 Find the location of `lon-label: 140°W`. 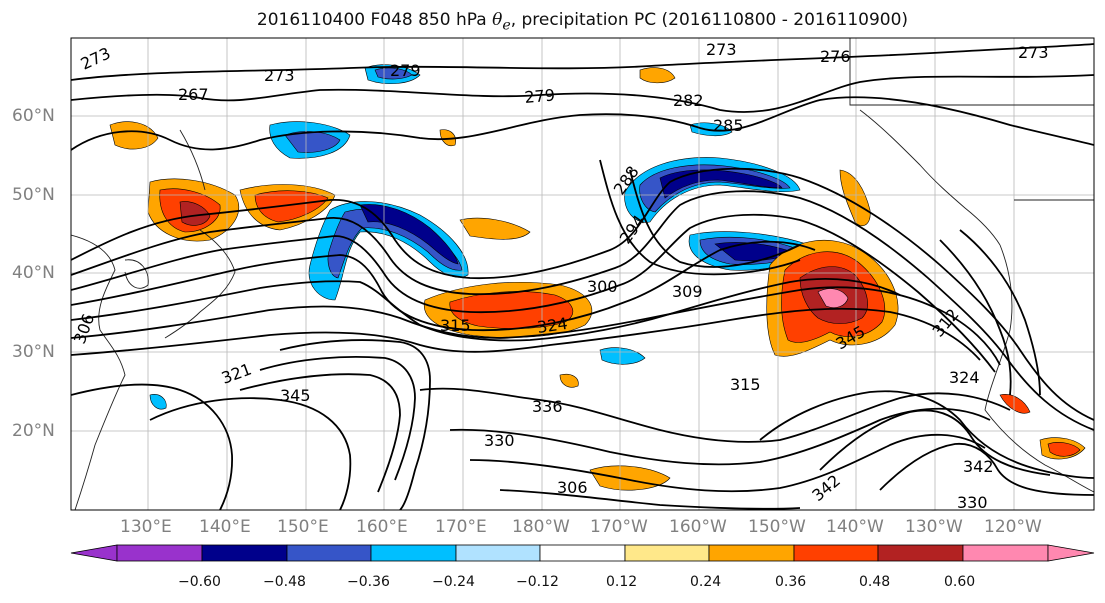

lon-label: 140°W is located at coordinates (855, 527).